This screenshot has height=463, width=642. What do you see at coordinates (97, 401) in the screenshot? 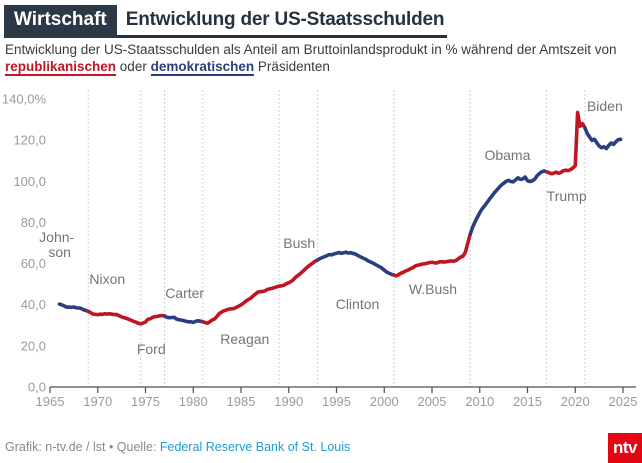
I see `x-tick-label: 1970` at bounding box center [97, 401].